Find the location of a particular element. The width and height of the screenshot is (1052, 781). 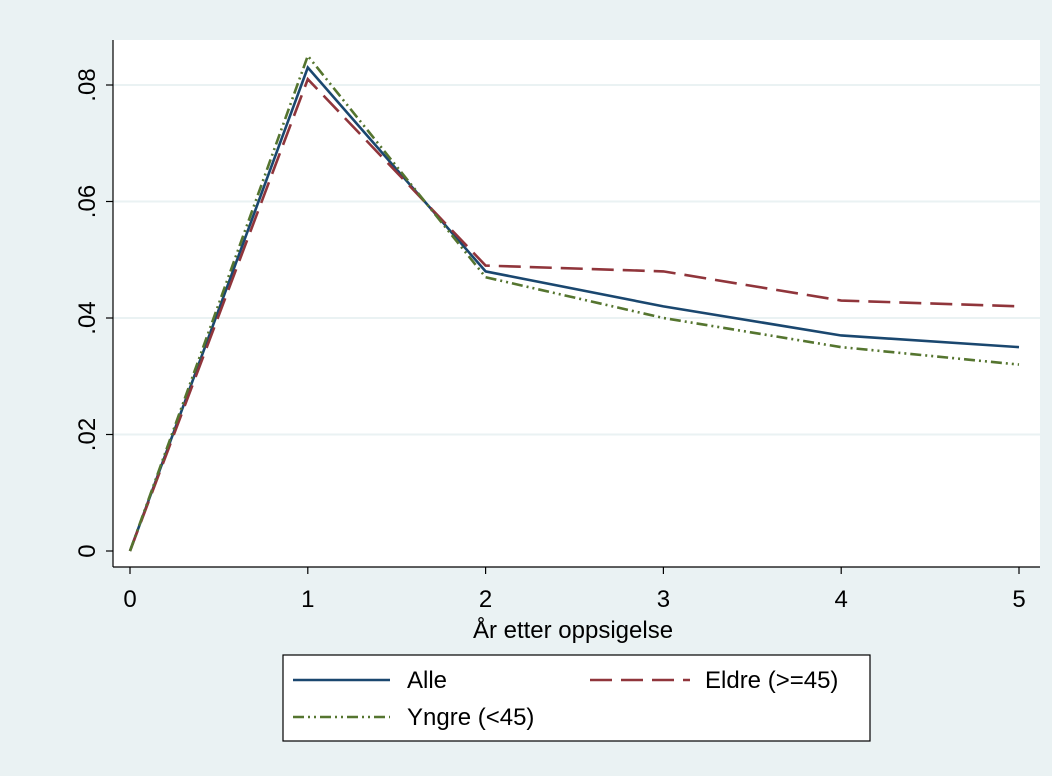

x-tick-label: 5 is located at coordinates (1018, 599).